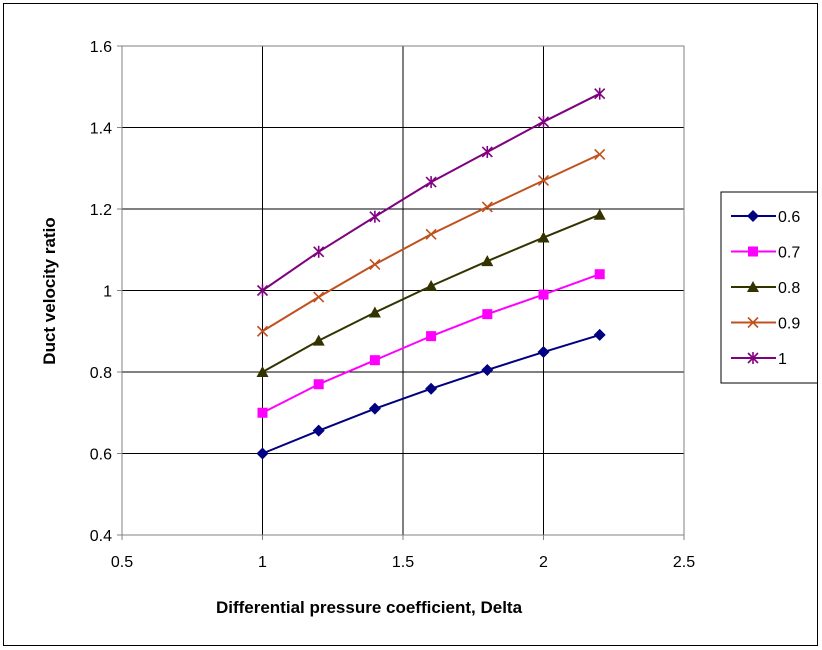  I want to click on legend-item: 0.8, so click(765, 288).